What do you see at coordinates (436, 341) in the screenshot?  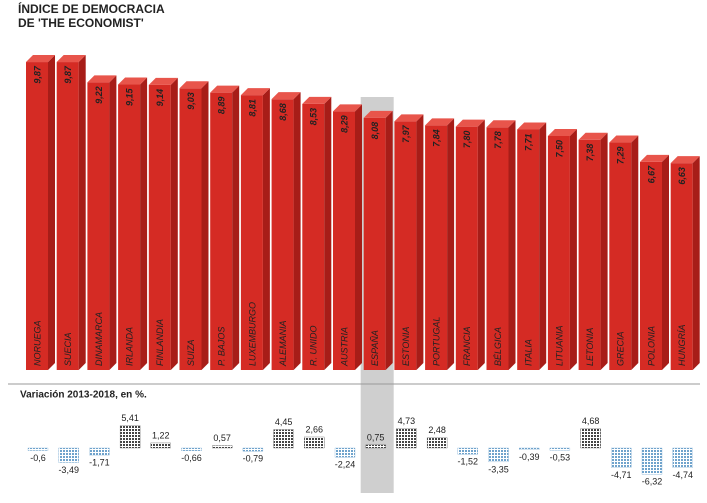 I see `x-tick-label: PORTUGAL` at bounding box center [436, 341].